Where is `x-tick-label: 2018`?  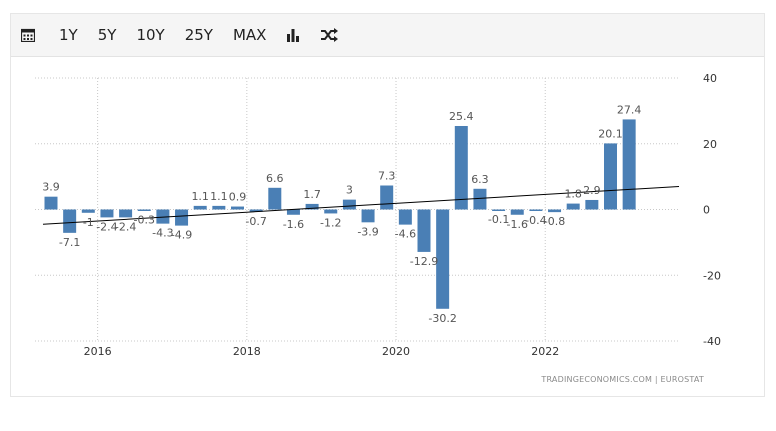 x-tick-label: 2018 is located at coordinates (247, 351).